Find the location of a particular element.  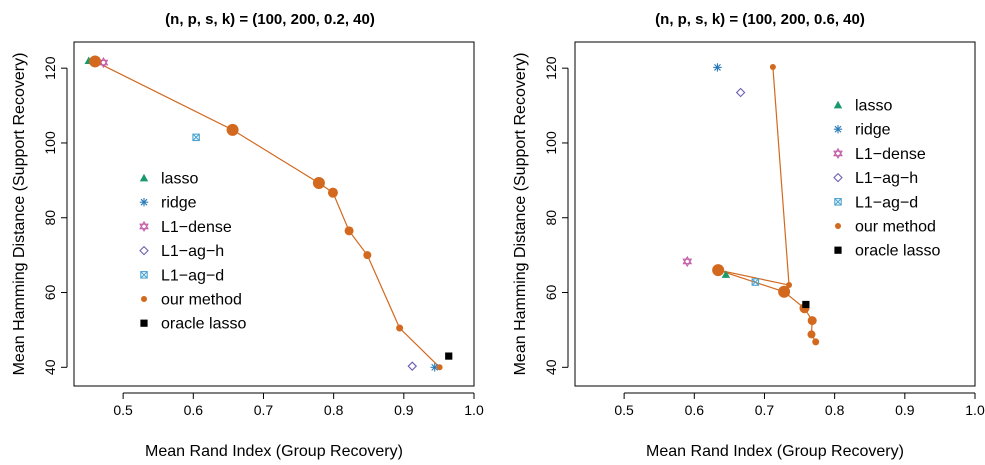

legend-item-l1-dense: L1−dense is located at coordinates (185, 227).